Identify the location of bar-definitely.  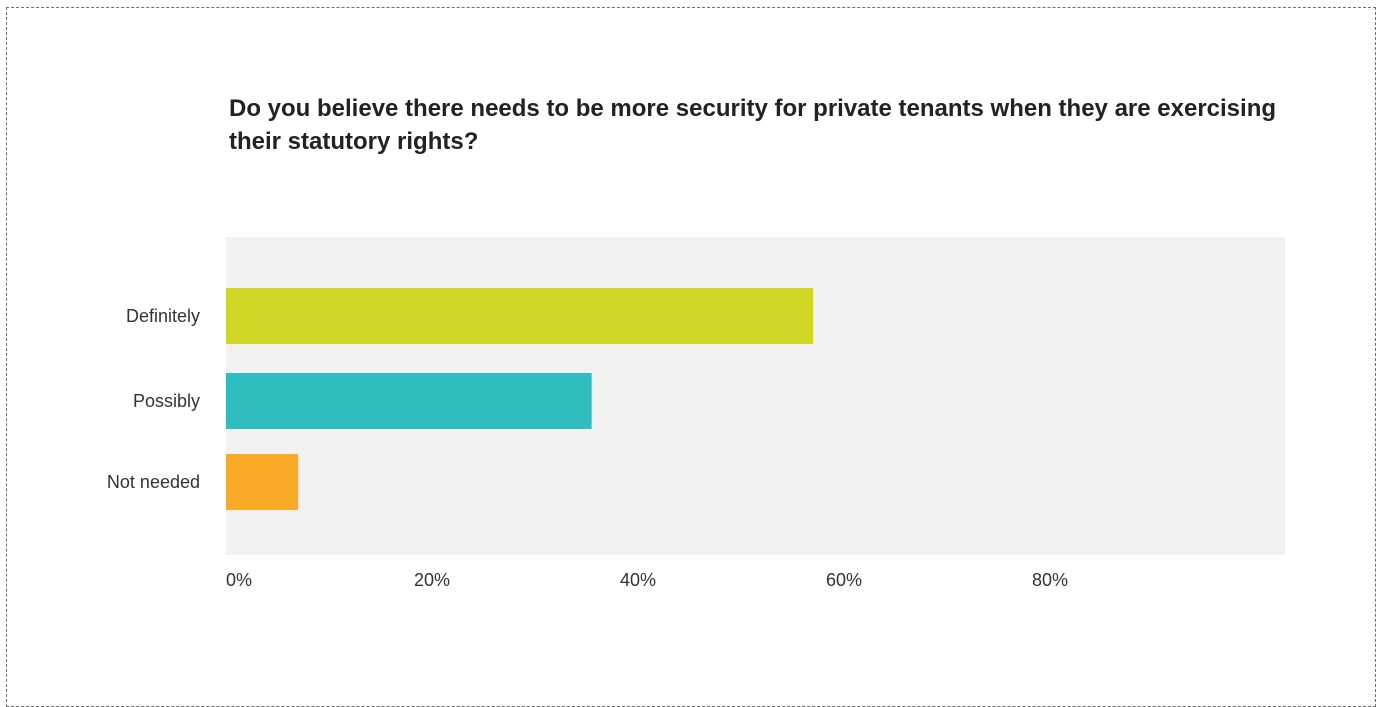
(520, 316).